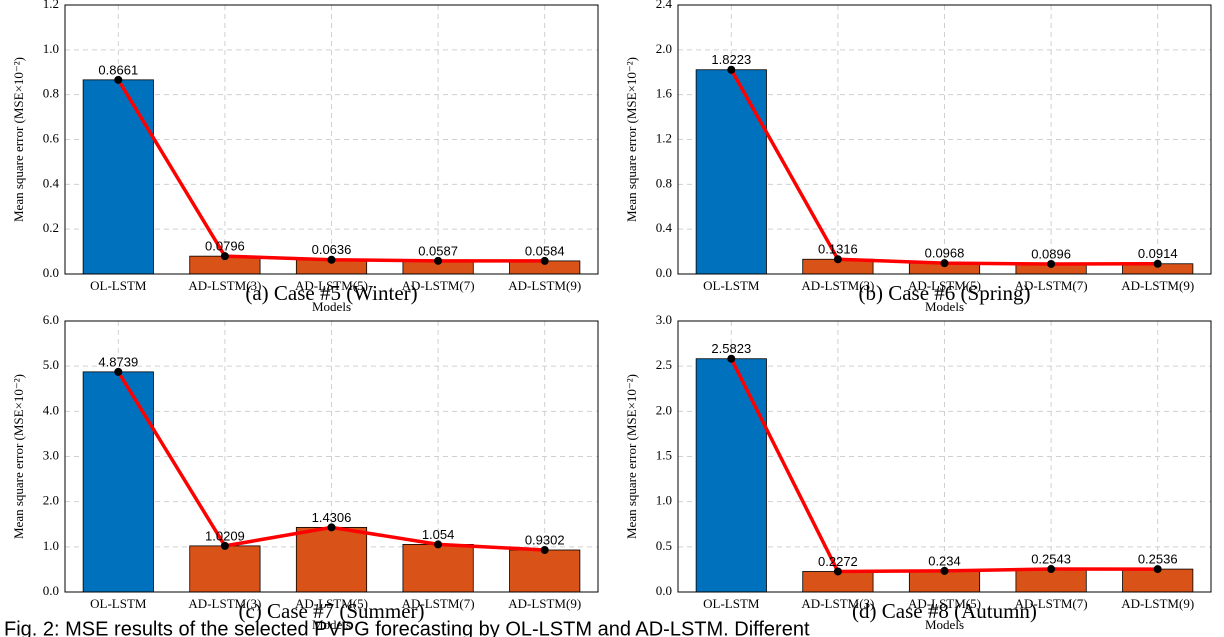 The height and width of the screenshot is (637, 1224). What do you see at coordinates (1158, 559) in the screenshot?
I see `value-label: 0.2536` at bounding box center [1158, 559].